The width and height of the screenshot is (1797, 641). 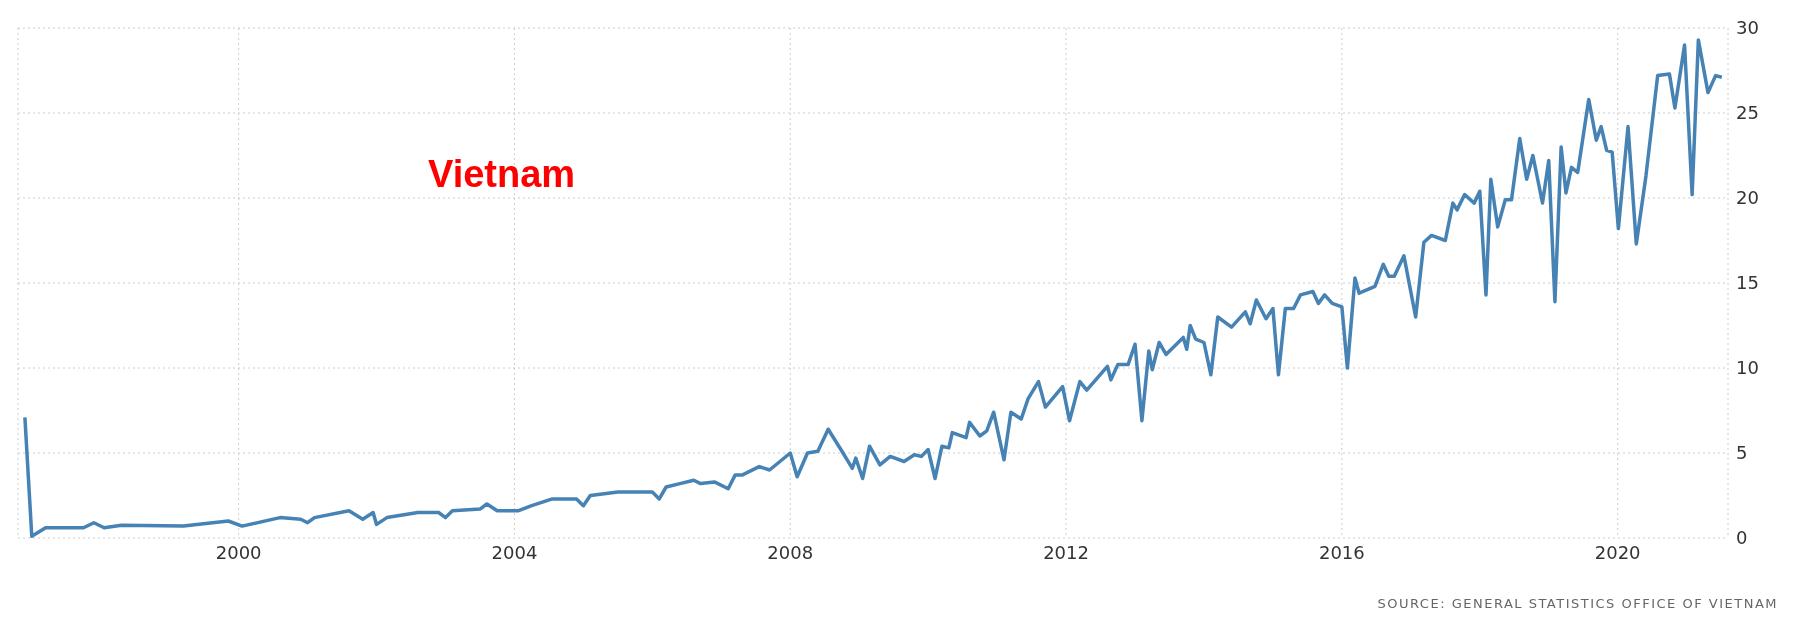 I want to click on x-tick-label: 2016, so click(x=1341, y=552).